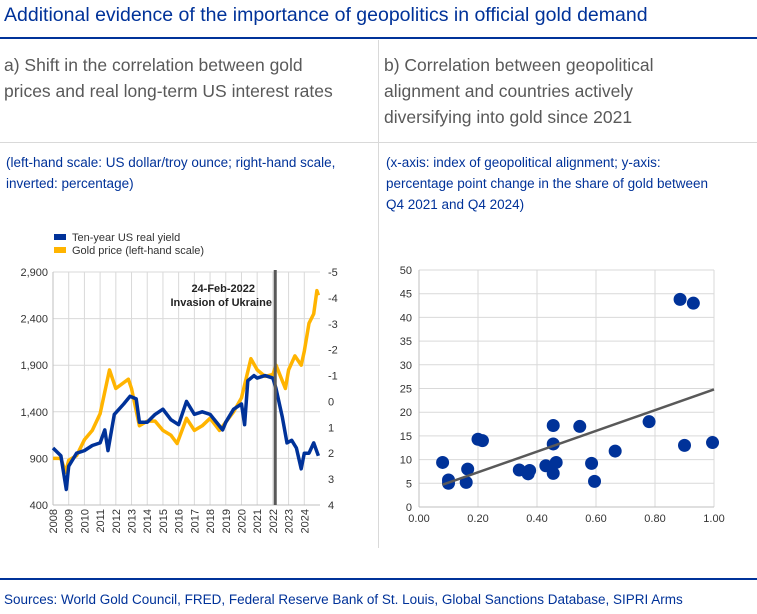 This screenshot has height=614, width=757. What do you see at coordinates (34, 366) in the screenshot?
I see `y-left-tick-label: 1,900` at bounding box center [34, 366].